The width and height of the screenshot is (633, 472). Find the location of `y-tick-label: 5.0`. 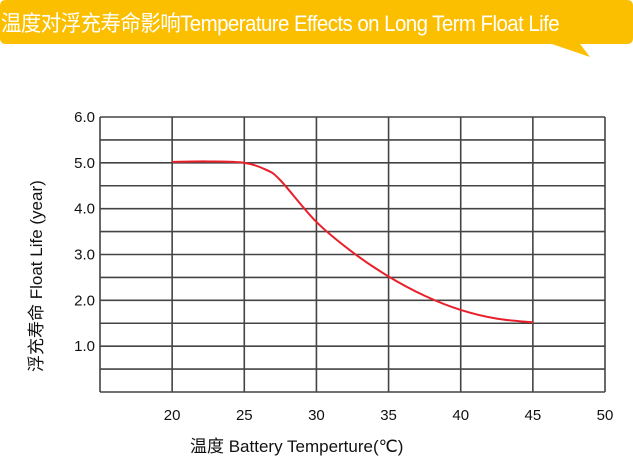

y-tick-label: 5.0 is located at coordinates (84, 163).